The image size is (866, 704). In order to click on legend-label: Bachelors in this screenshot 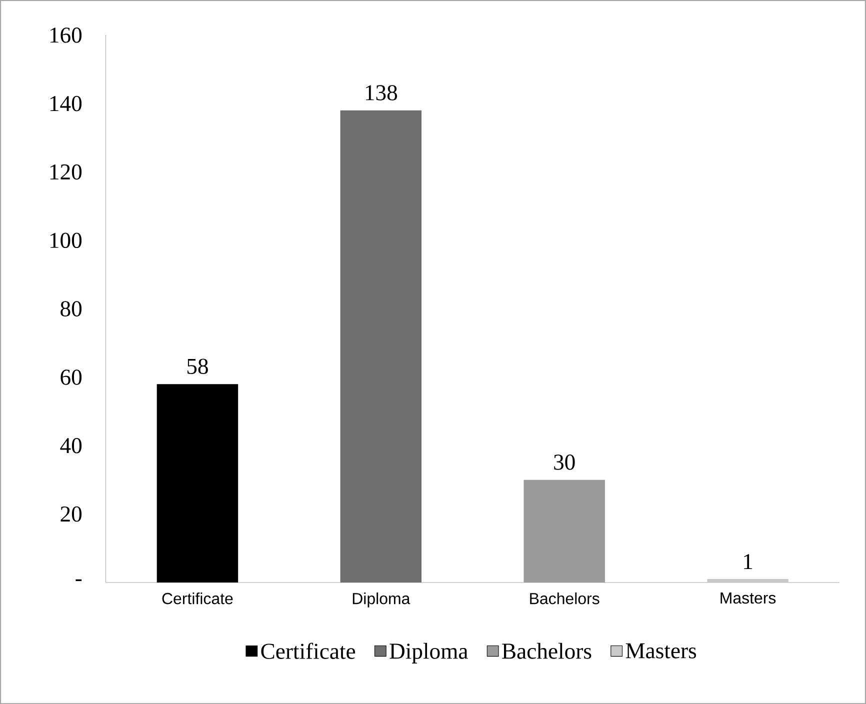, I will do `click(547, 650)`.